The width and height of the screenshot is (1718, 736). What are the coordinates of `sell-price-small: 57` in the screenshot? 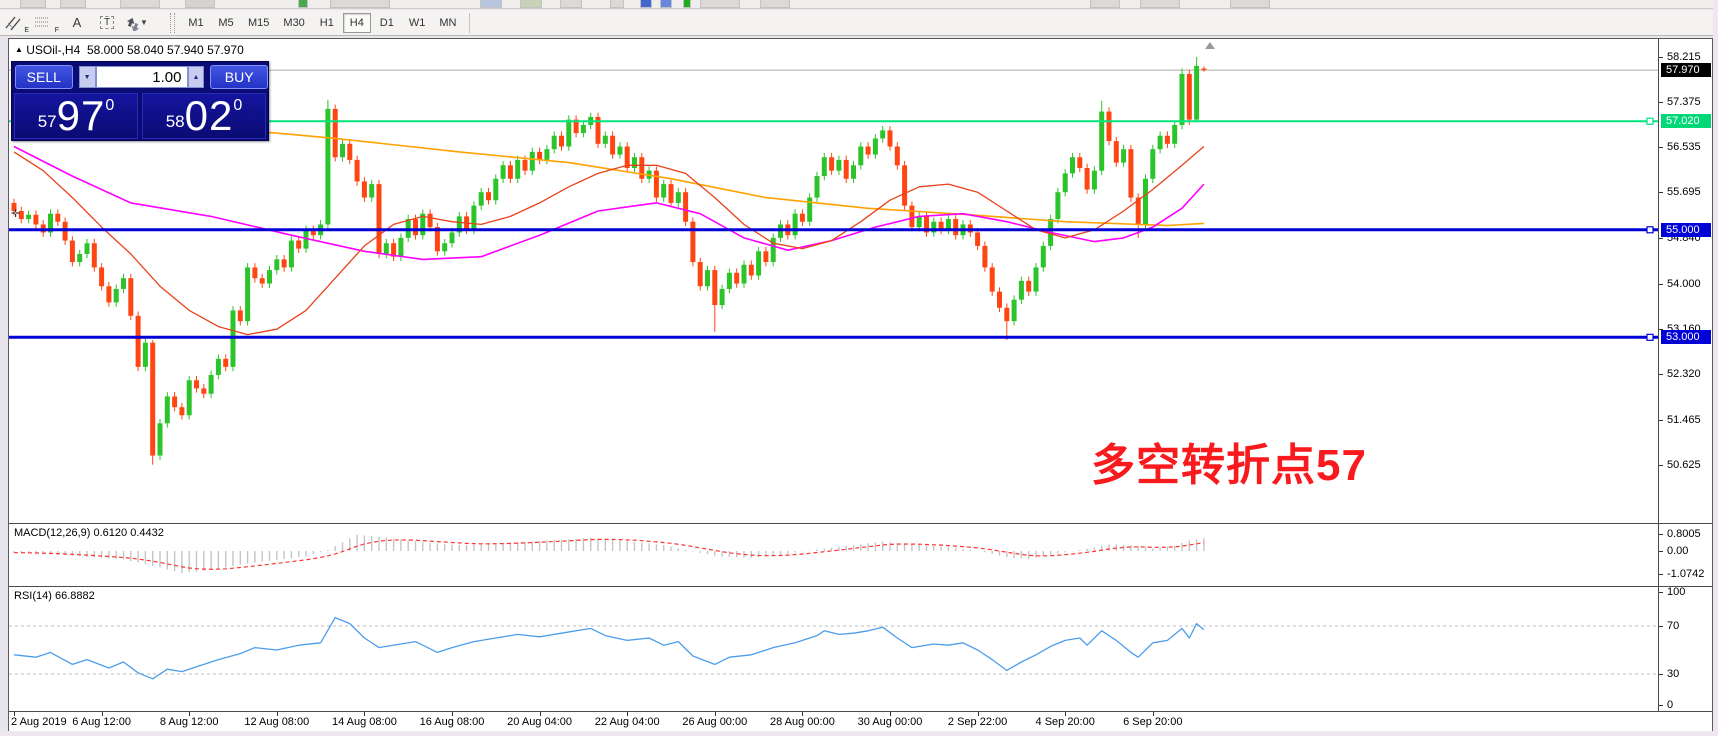 It's located at (47, 121).